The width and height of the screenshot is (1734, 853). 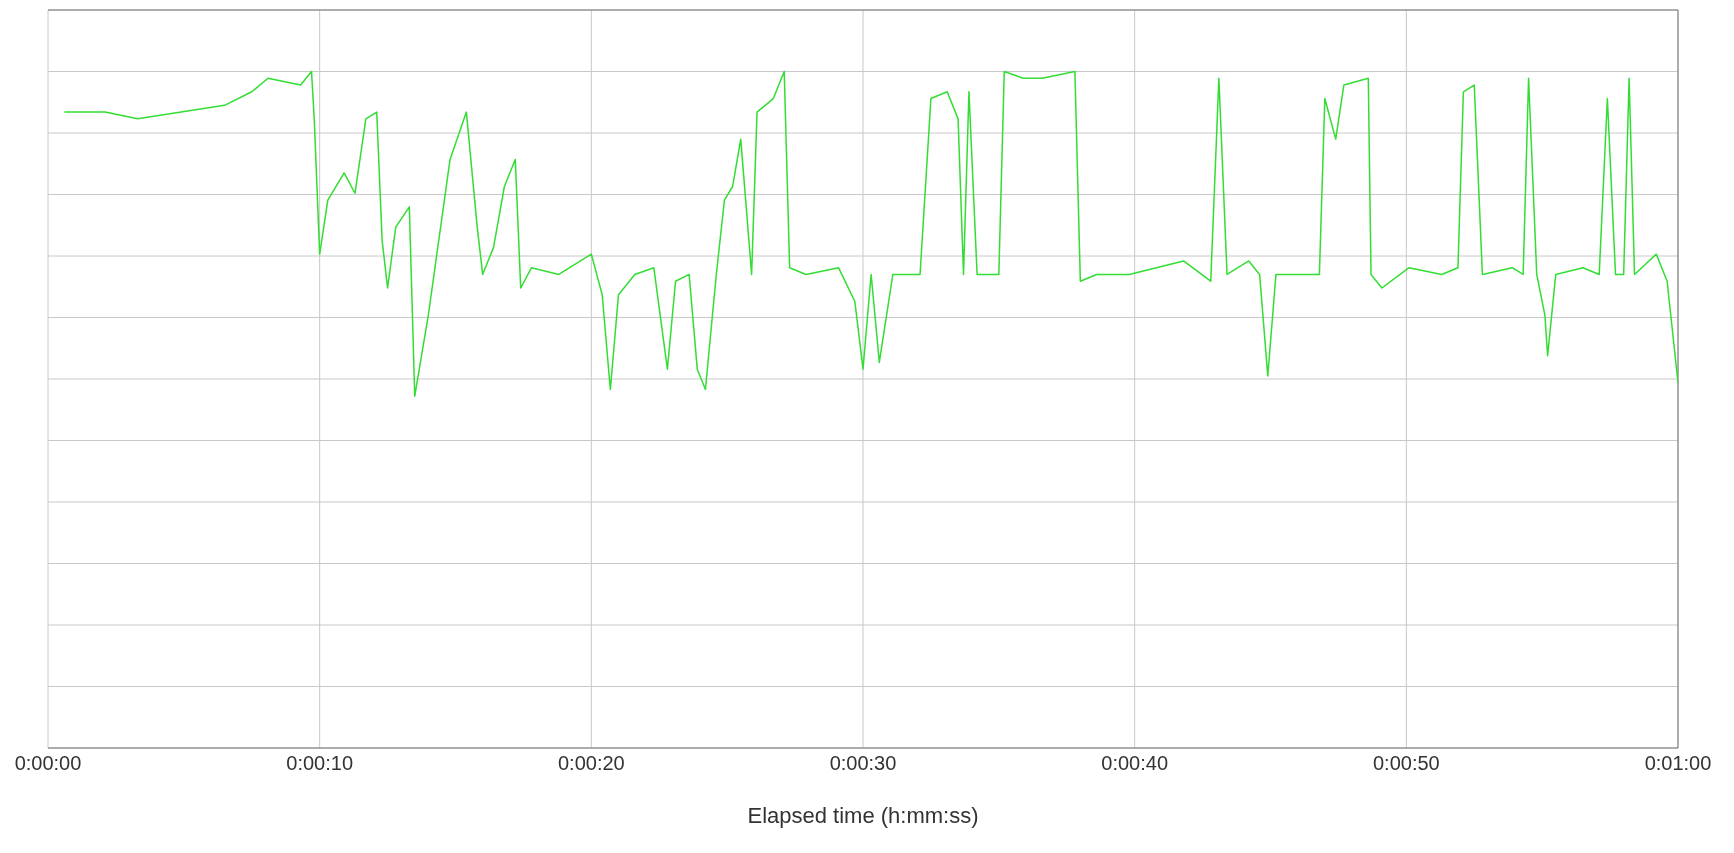 I want to click on x-tick-label: 0:00:00, so click(x=48, y=763).